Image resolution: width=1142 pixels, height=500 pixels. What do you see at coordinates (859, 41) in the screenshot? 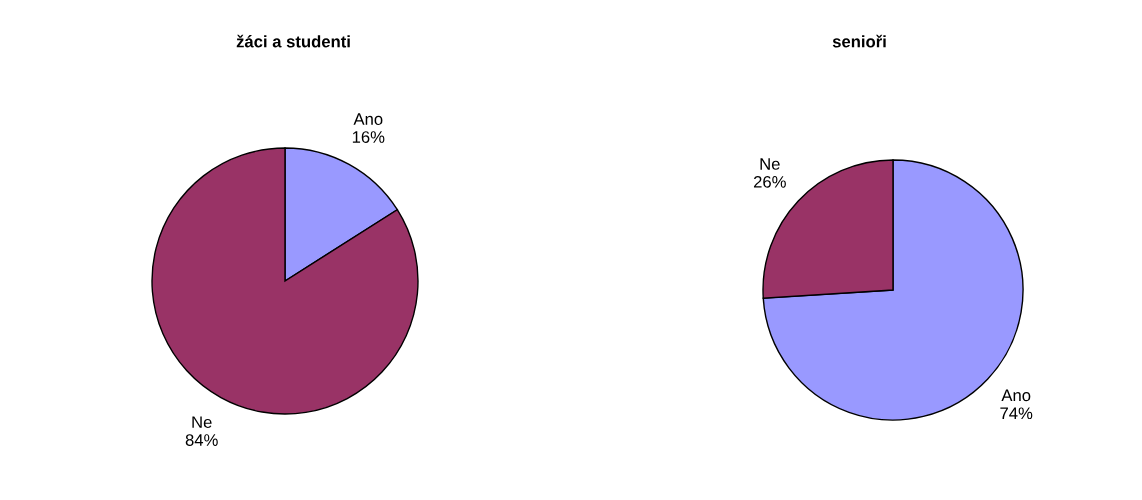
I see `chart-title: senioři` at bounding box center [859, 41].